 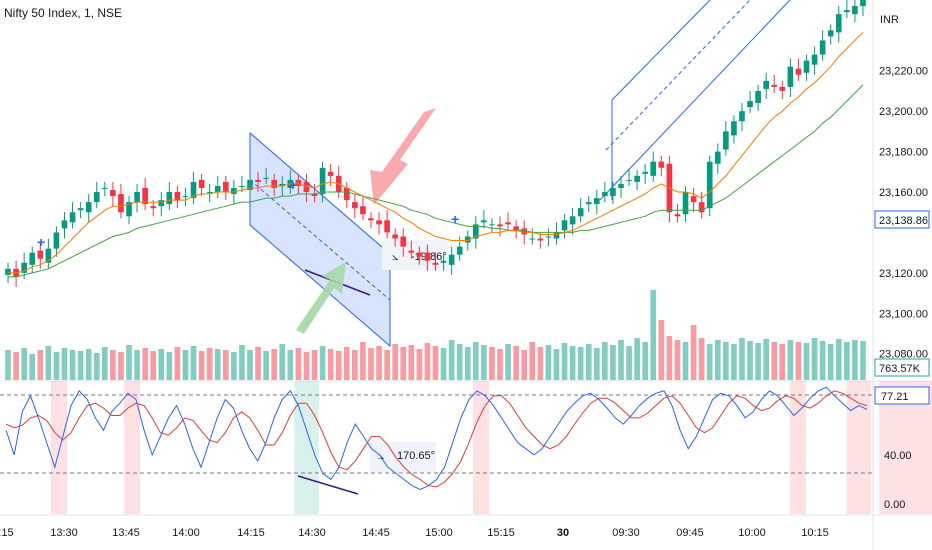 I want to click on time-tick-label: 10:00, so click(x=752, y=533).